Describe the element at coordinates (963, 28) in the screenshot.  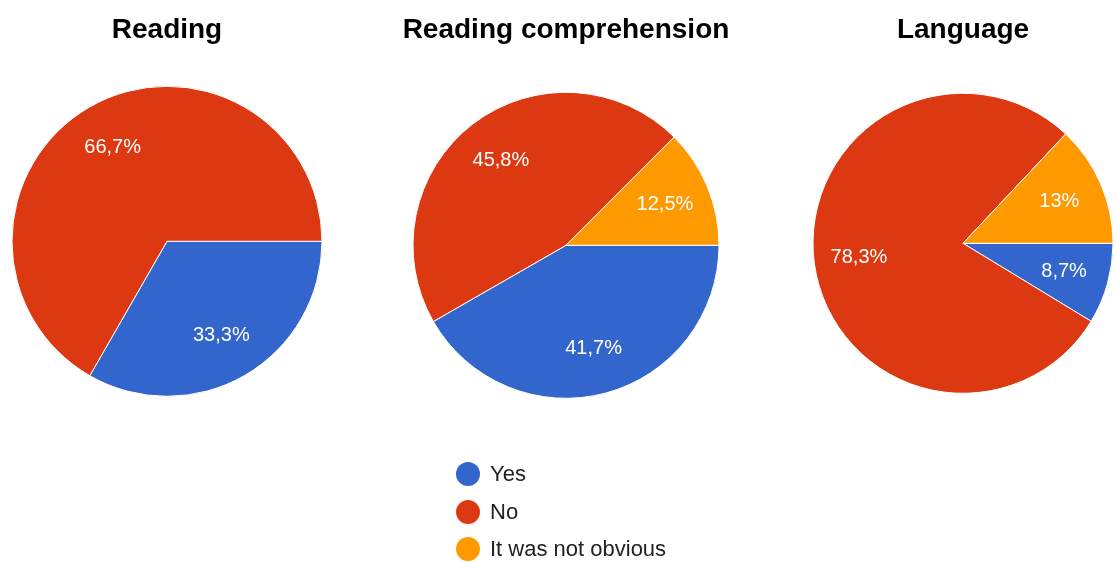
I see `chart-title: Language` at that location.